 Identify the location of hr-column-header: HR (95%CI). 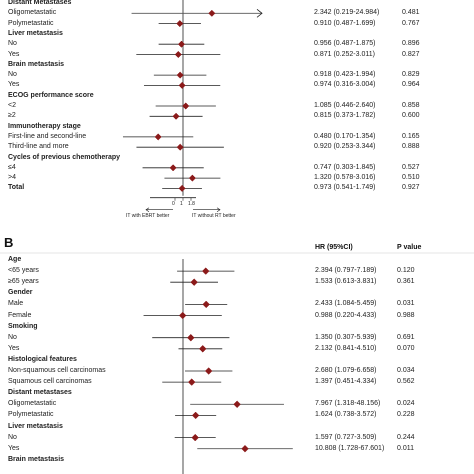
(334, 247).